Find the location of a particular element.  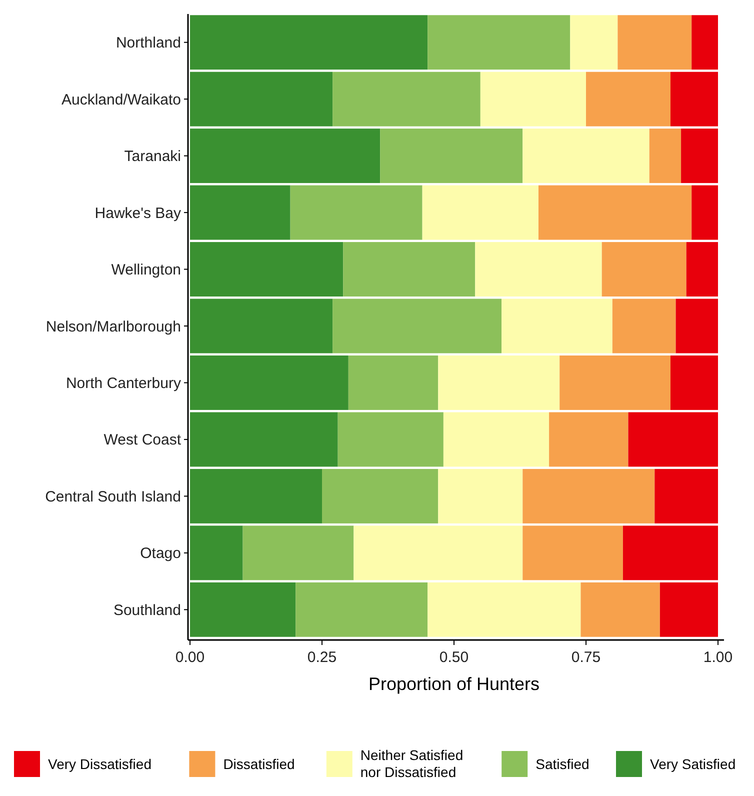

legend-label: Satisfied is located at coordinates (563, 764).